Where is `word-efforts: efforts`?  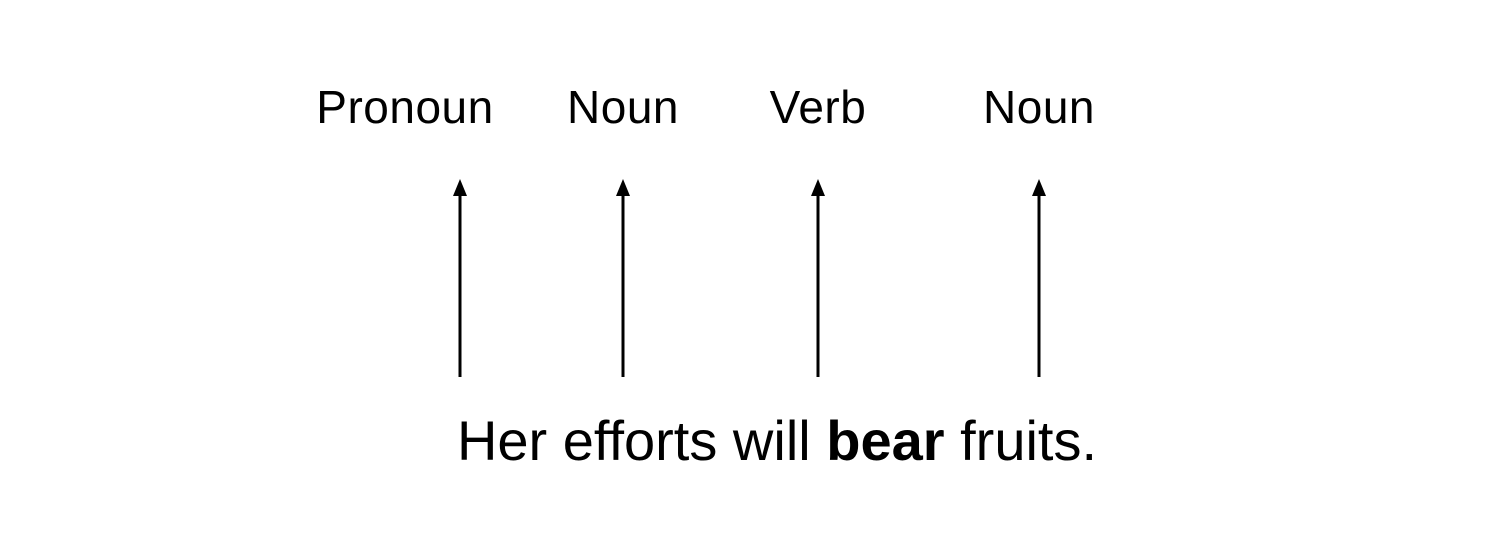 word-efforts: efforts is located at coordinates (640, 440).